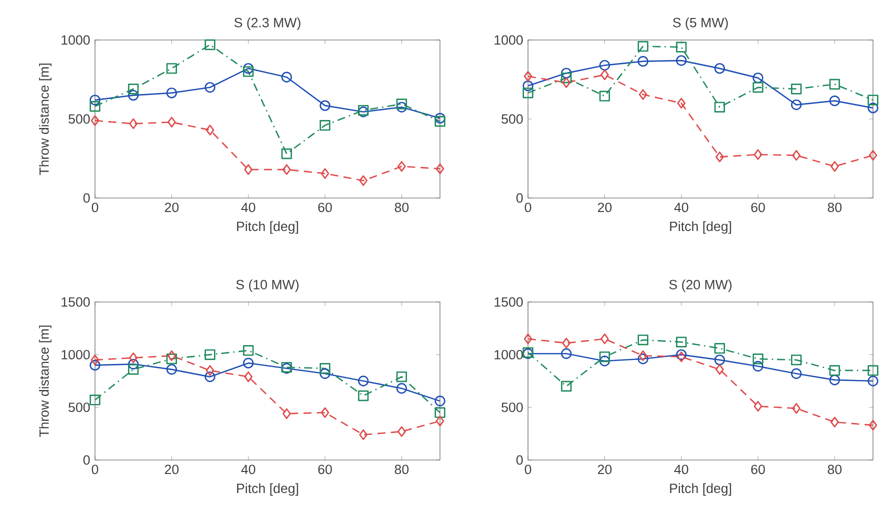 This screenshot has width=886, height=515. Describe the element at coordinates (700, 286) in the screenshot. I see `chart-title: S (20 MW)` at that location.